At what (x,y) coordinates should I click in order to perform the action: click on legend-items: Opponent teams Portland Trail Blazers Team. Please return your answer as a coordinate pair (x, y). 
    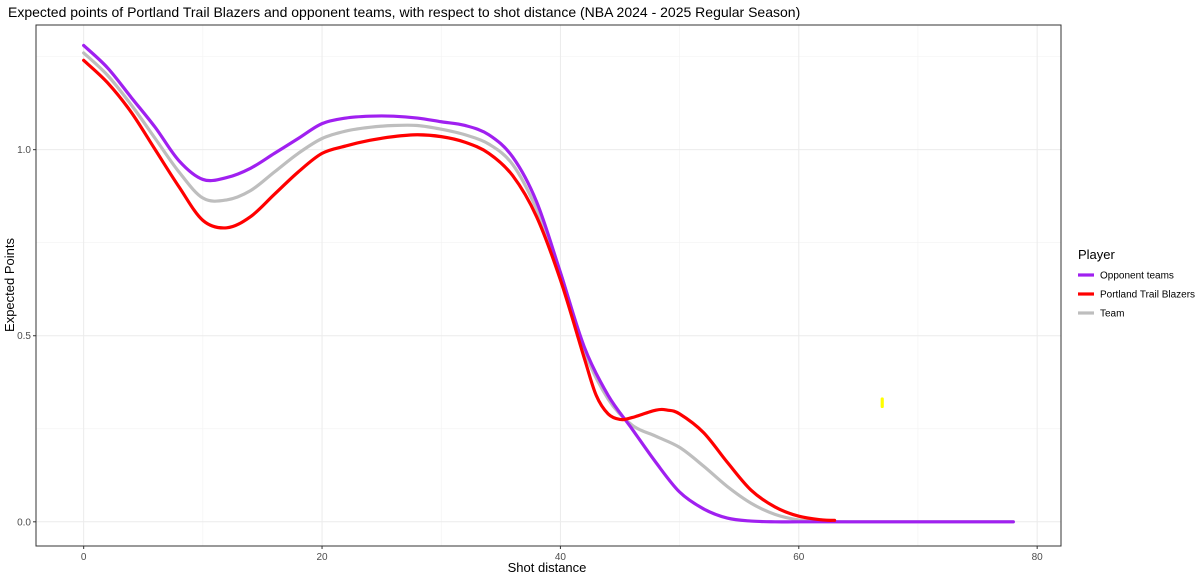
    Looking at the image, I should click on (1136, 295).